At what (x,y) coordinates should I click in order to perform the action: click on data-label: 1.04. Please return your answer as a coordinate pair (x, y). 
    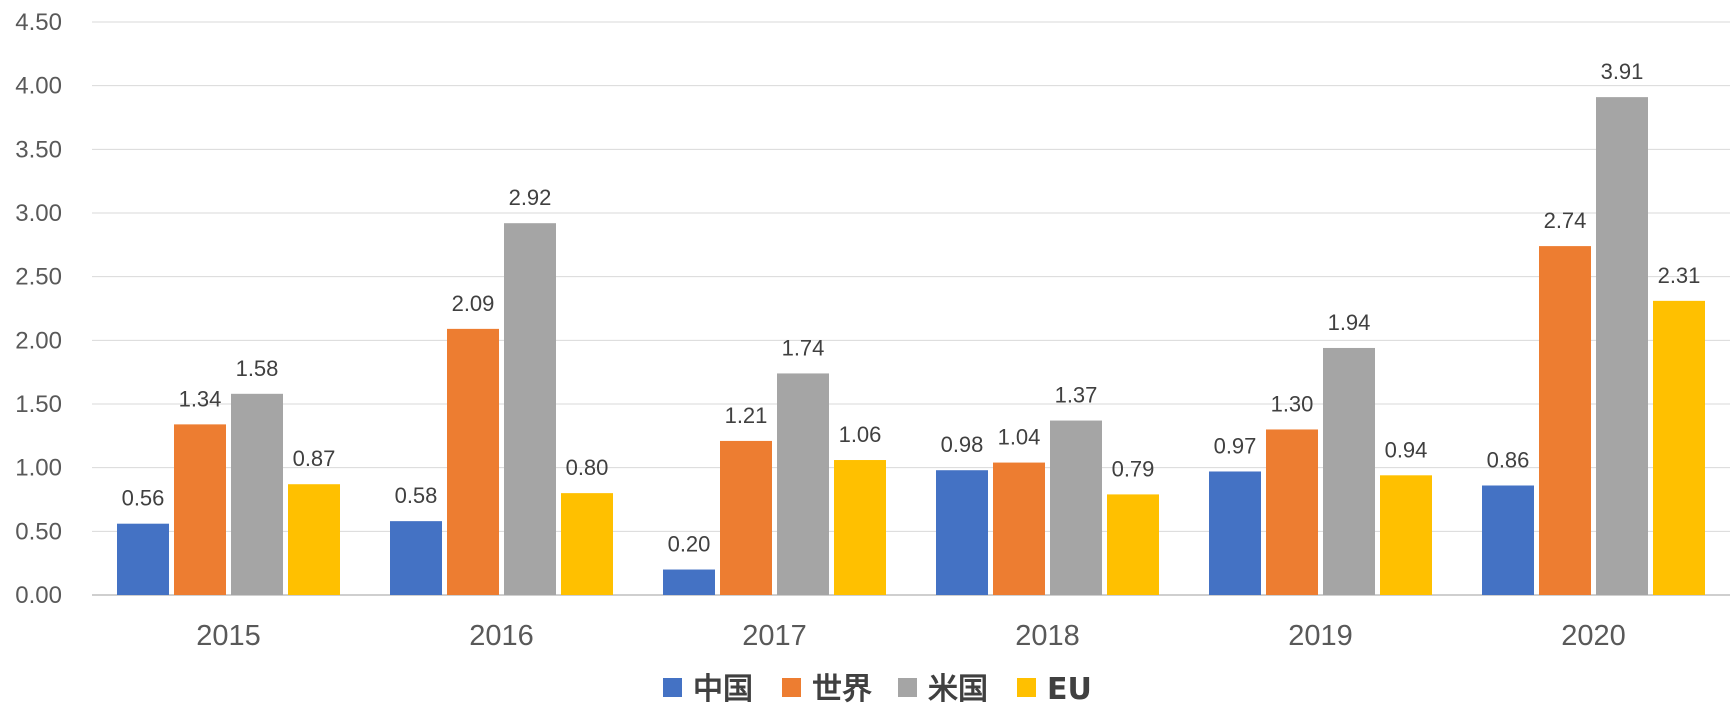
    Looking at the image, I should click on (1019, 437).